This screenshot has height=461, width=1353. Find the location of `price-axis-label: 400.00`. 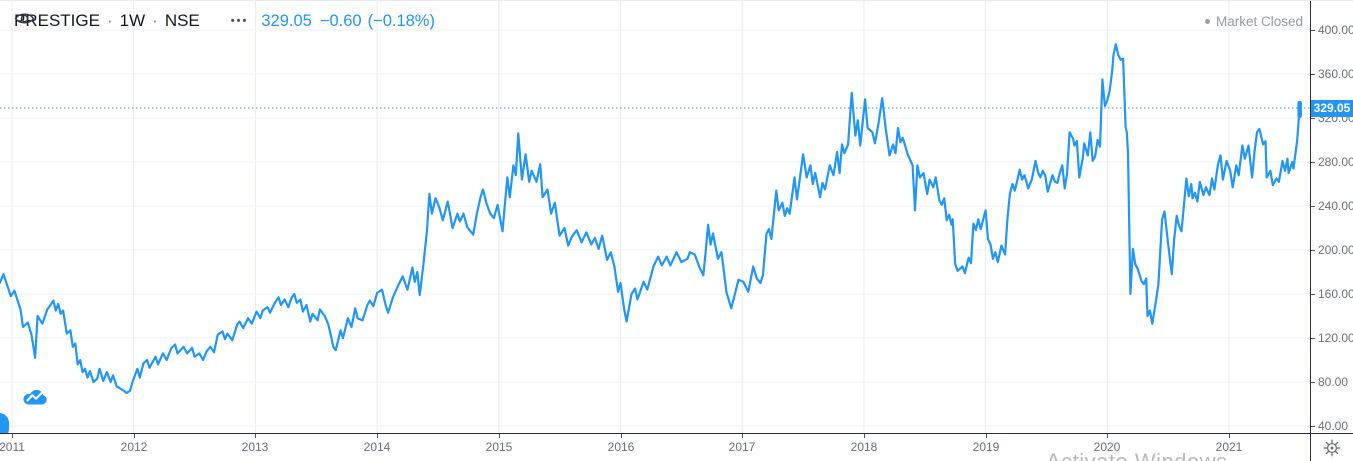

price-axis-label: 400.00 is located at coordinates (1335, 30).